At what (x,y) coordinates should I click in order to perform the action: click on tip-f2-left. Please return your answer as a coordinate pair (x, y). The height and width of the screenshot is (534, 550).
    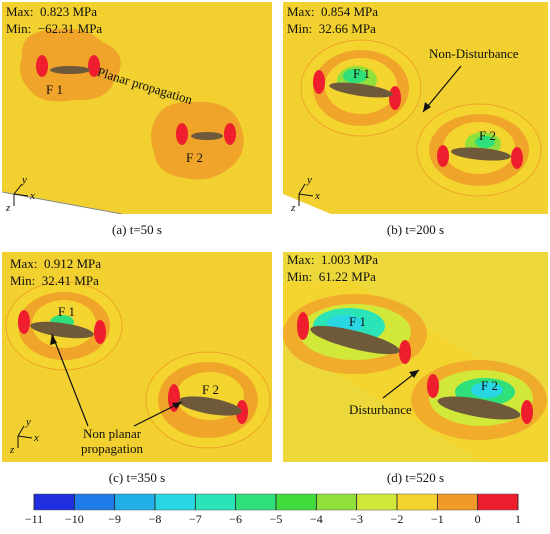
    Looking at the image, I should click on (182, 134).